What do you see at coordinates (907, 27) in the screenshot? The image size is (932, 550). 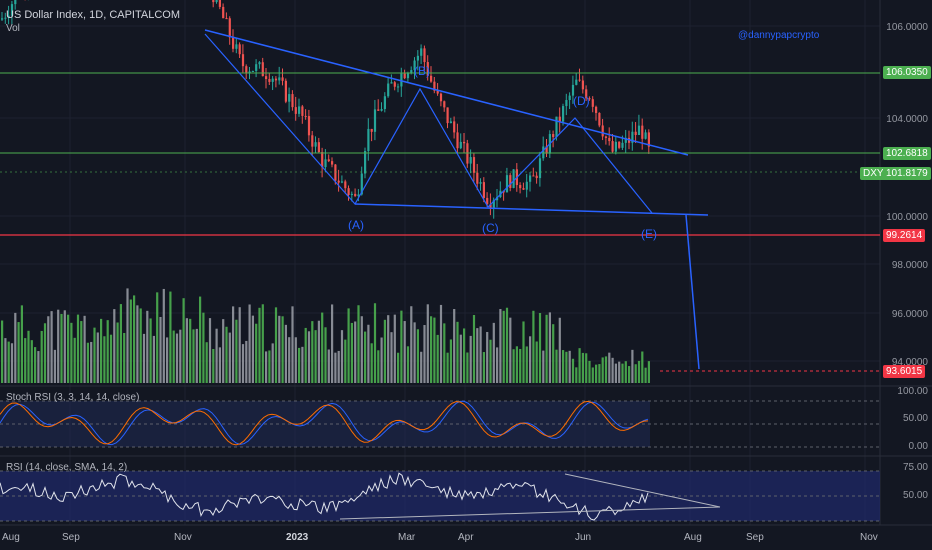 I see `price-tick: 106.0000` at bounding box center [907, 27].